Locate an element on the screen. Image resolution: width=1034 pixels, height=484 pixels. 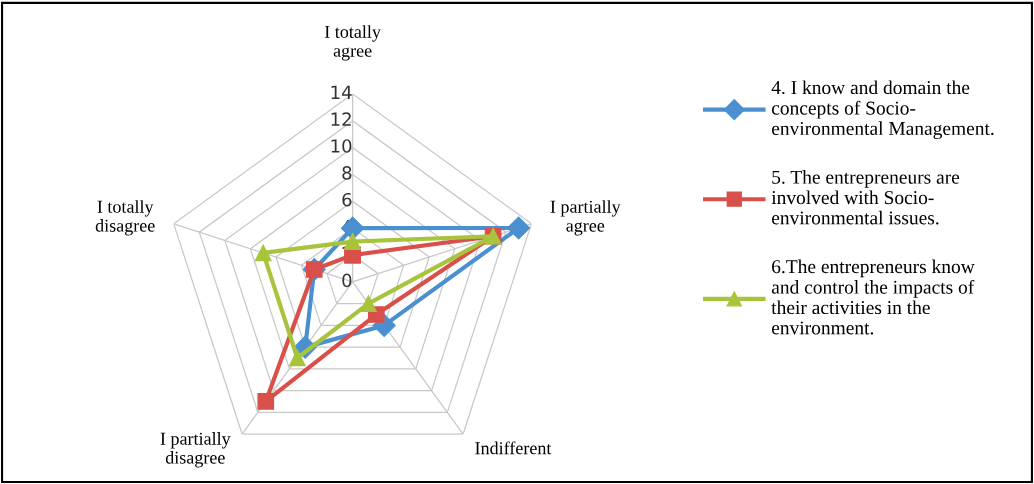
legend-label: 5. The entrepreneurs are involved with Socio-environmental issues. is located at coordinates (865, 197).